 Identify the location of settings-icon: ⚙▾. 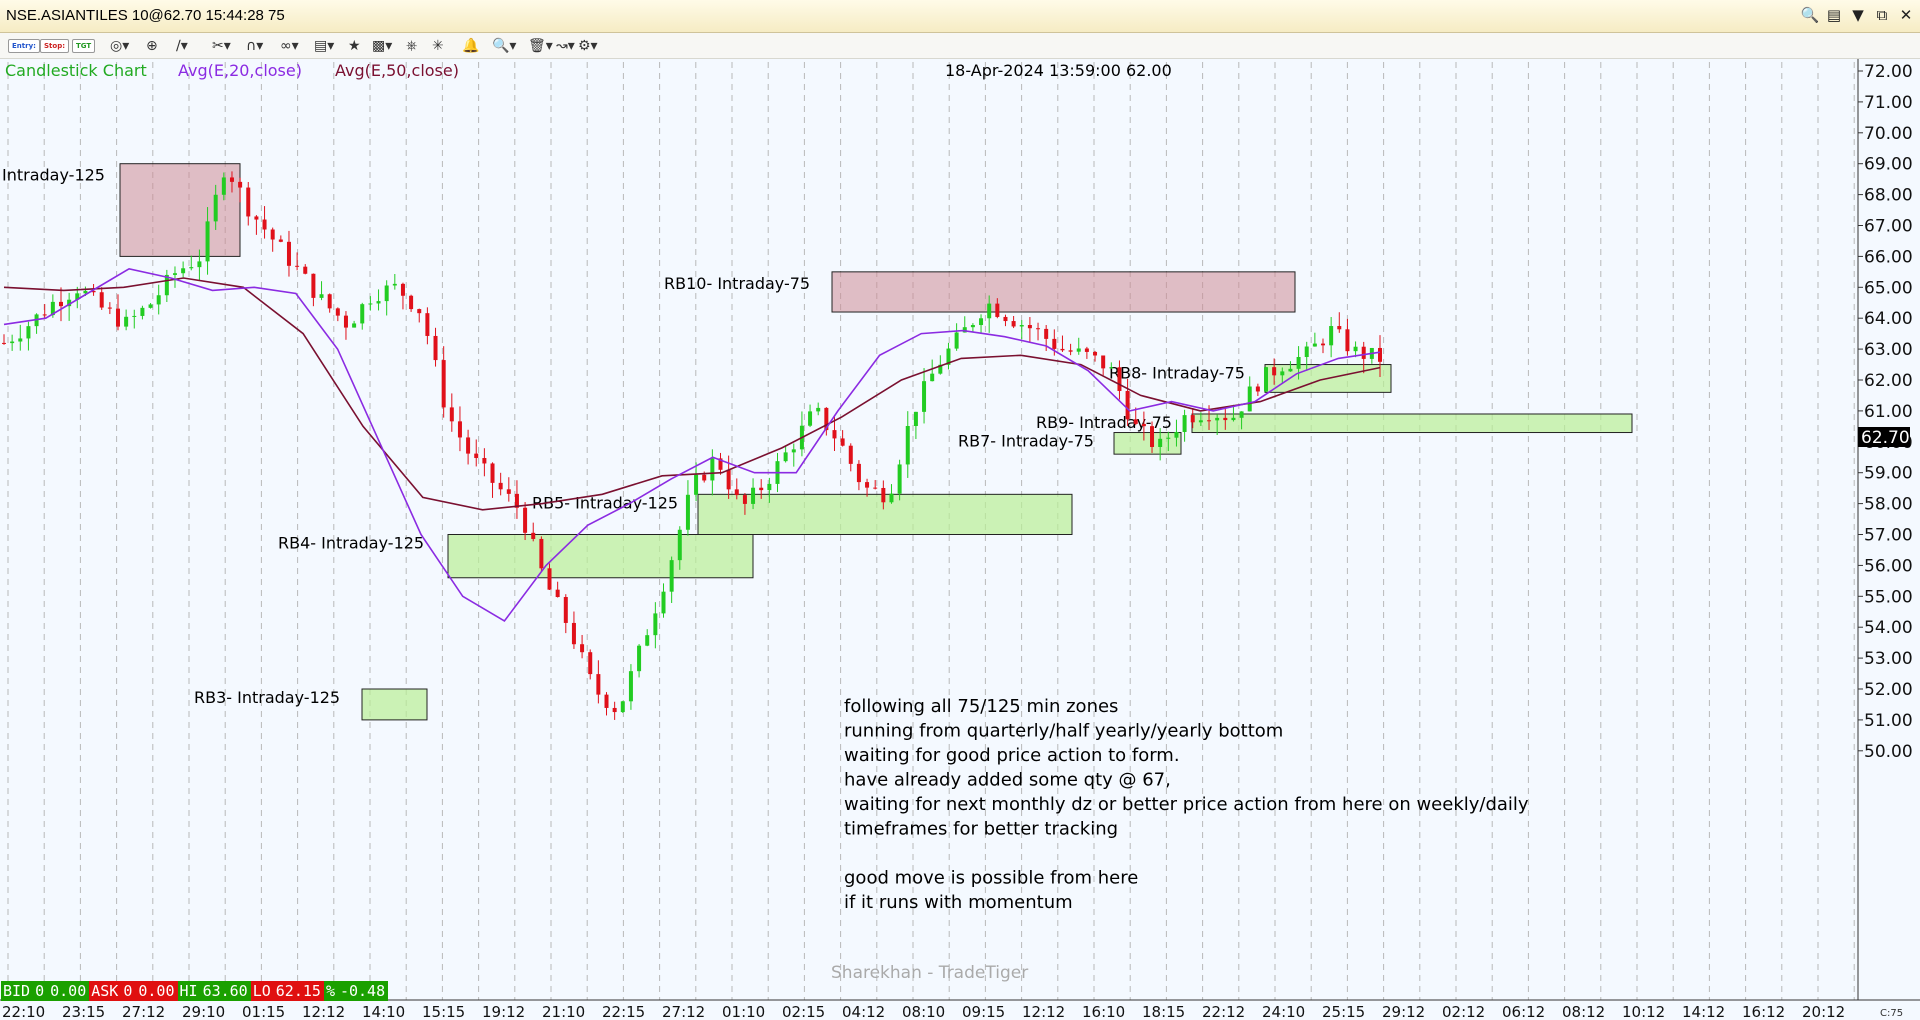
(588, 46).